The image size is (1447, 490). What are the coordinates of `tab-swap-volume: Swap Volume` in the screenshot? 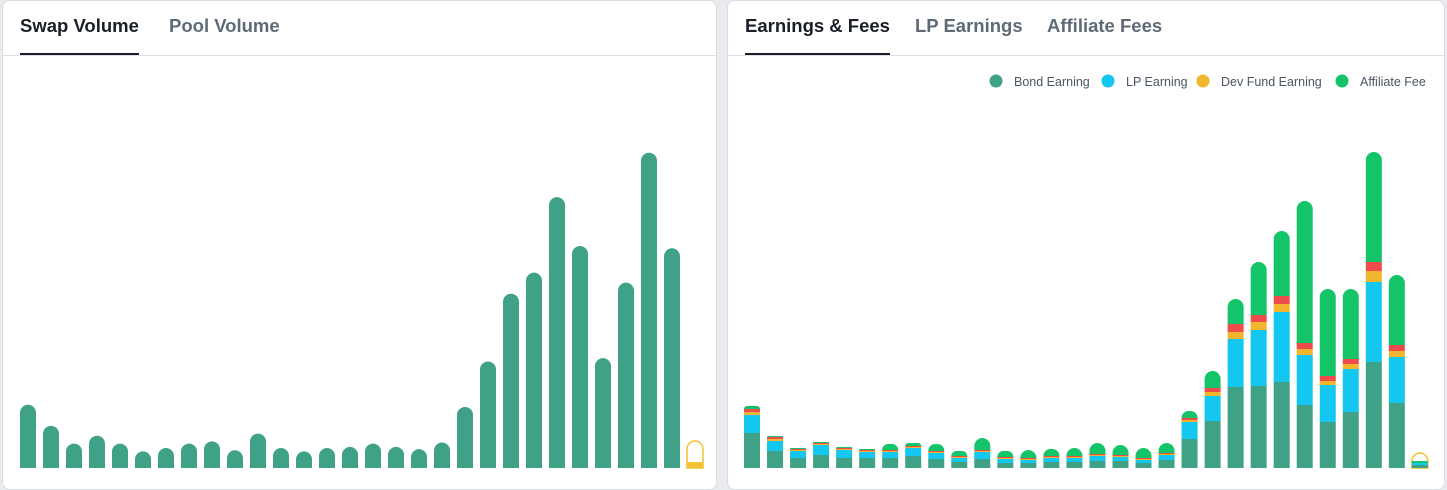 It's located at (79, 34).